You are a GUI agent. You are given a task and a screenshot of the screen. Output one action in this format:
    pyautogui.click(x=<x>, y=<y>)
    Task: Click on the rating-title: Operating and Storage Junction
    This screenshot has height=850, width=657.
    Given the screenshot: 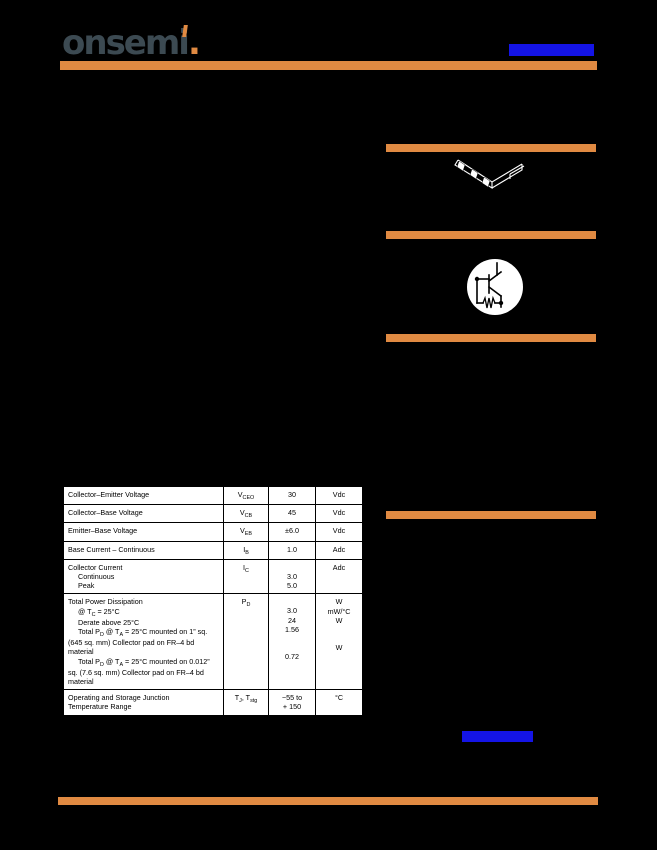 What is the action you would take?
    pyautogui.click(x=119, y=698)
    